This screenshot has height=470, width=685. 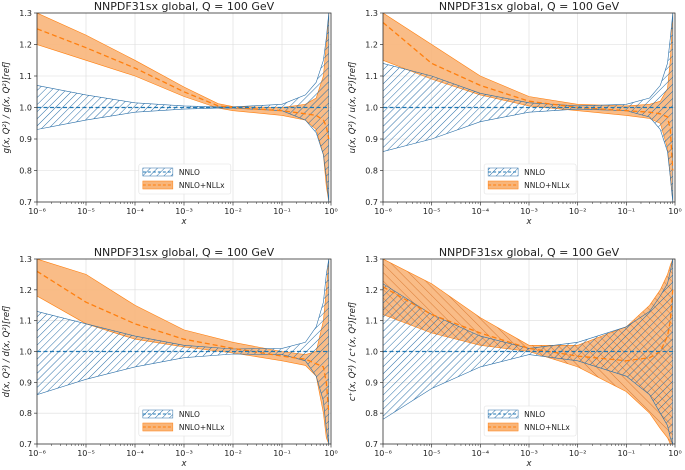 What do you see at coordinates (353, 108) in the screenshot?
I see `y-axis-label: u(x, Q²) / u(x, Q²)[ref]` at bounding box center [353, 108].